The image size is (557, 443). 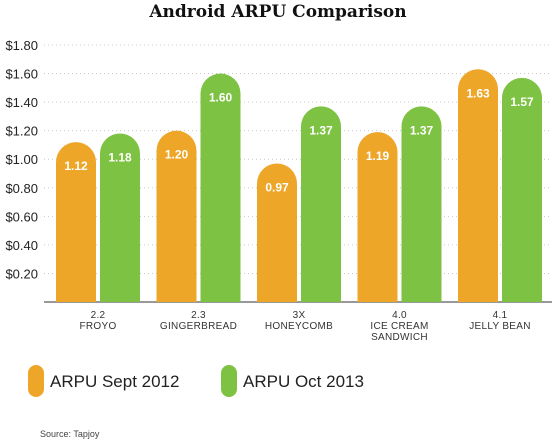 What do you see at coordinates (500, 315) in the screenshot?
I see `x-tick-label: 4.1` at bounding box center [500, 315].